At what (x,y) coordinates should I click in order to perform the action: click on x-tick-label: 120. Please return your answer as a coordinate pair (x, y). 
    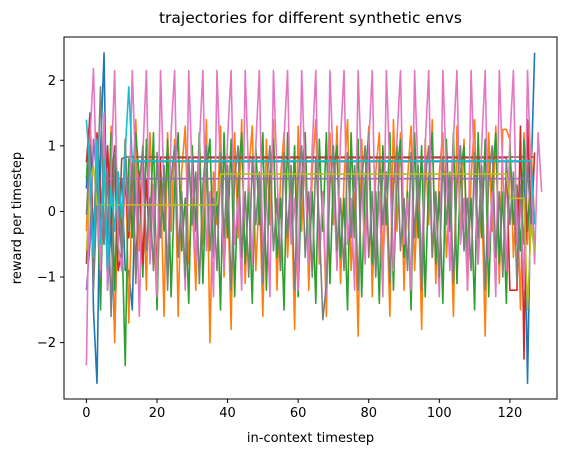
    Looking at the image, I should click on (509, 413).